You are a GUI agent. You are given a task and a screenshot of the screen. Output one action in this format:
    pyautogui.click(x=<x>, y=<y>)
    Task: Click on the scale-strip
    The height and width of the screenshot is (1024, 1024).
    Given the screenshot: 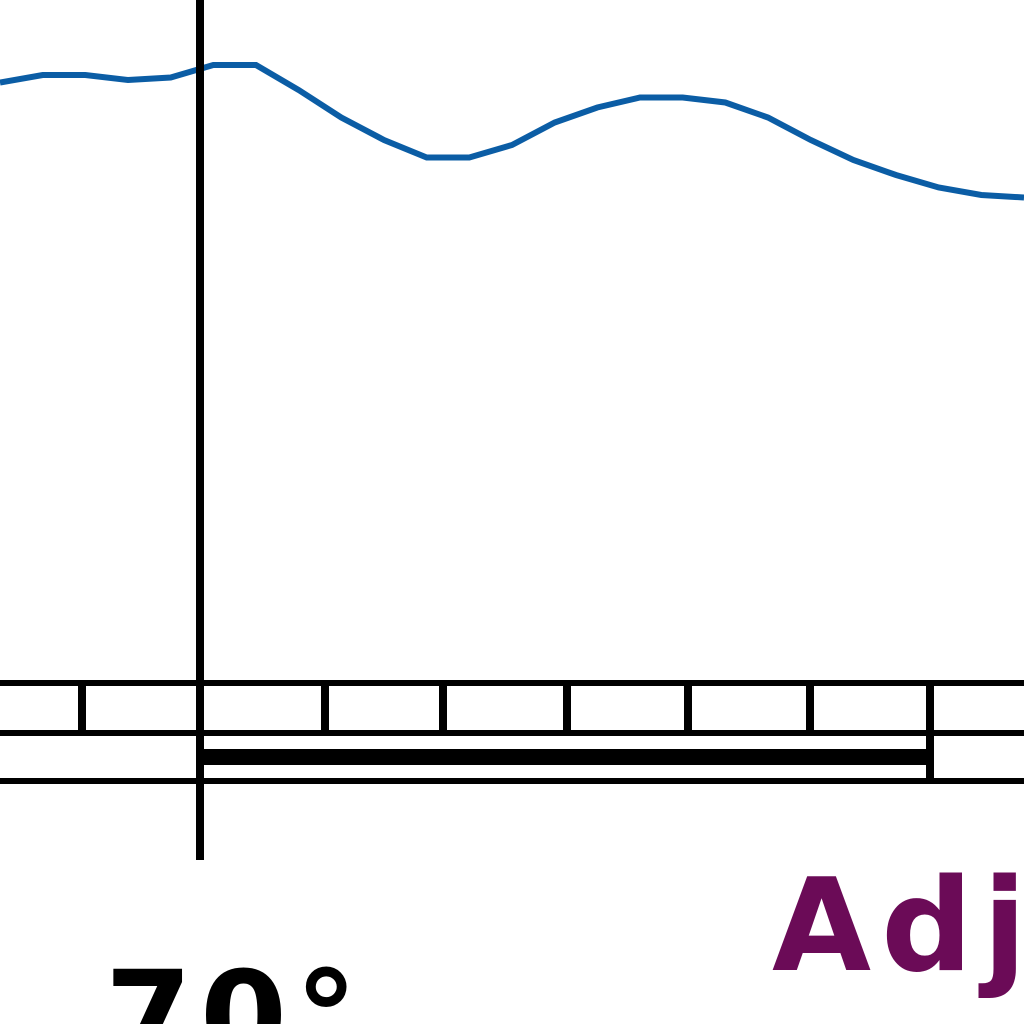 What is the action you would take?
    pyautogui.click(x=512, y=732)
    